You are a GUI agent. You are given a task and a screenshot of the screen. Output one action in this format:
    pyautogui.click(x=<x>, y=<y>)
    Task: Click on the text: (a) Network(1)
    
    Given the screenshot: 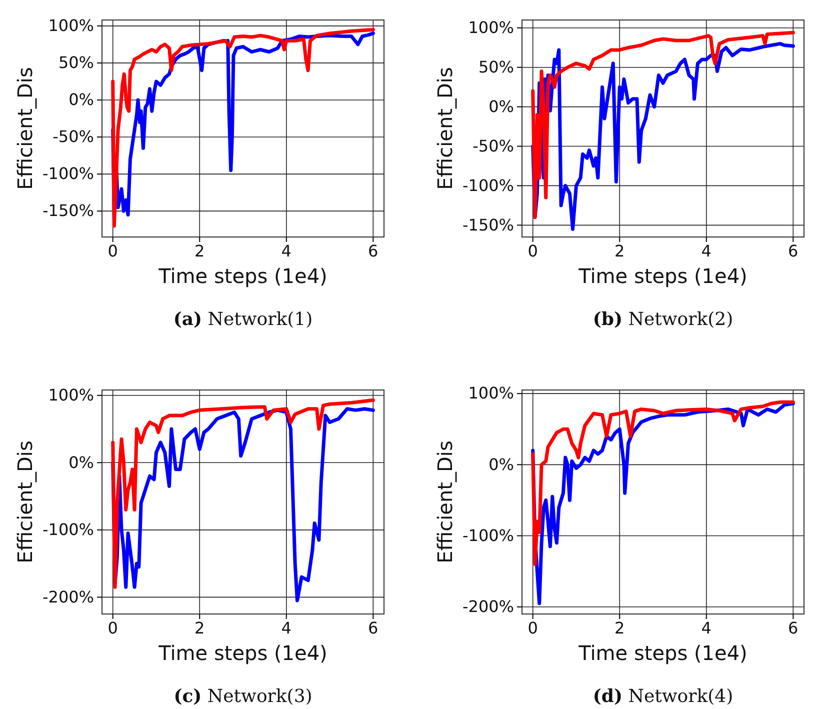 What is the action you would take?
    pyautogui.click(x=243, y=319)
    